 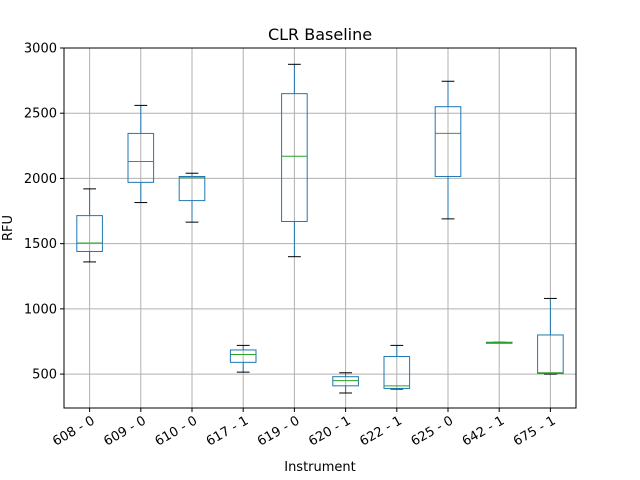 I want to click on y-tick-label: 2000, so click(x=40, y=179).